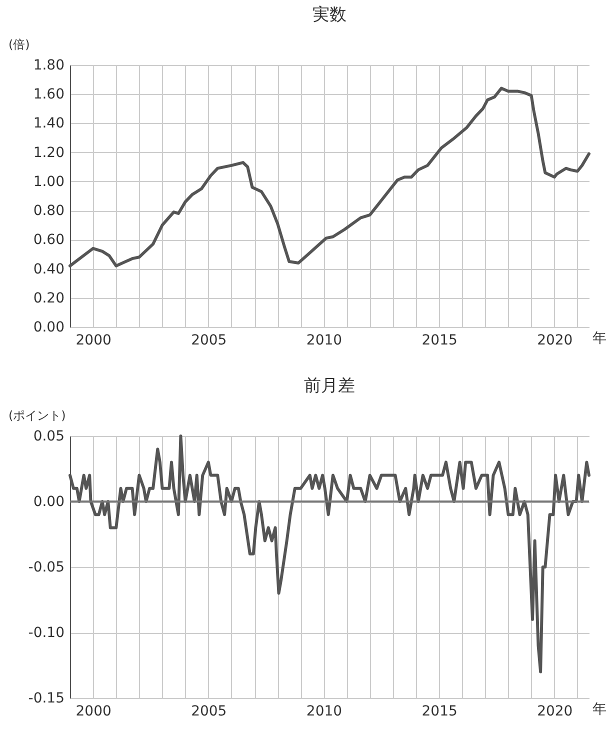  I want to click on y-tick-label: -0.05, so click(46, 568).